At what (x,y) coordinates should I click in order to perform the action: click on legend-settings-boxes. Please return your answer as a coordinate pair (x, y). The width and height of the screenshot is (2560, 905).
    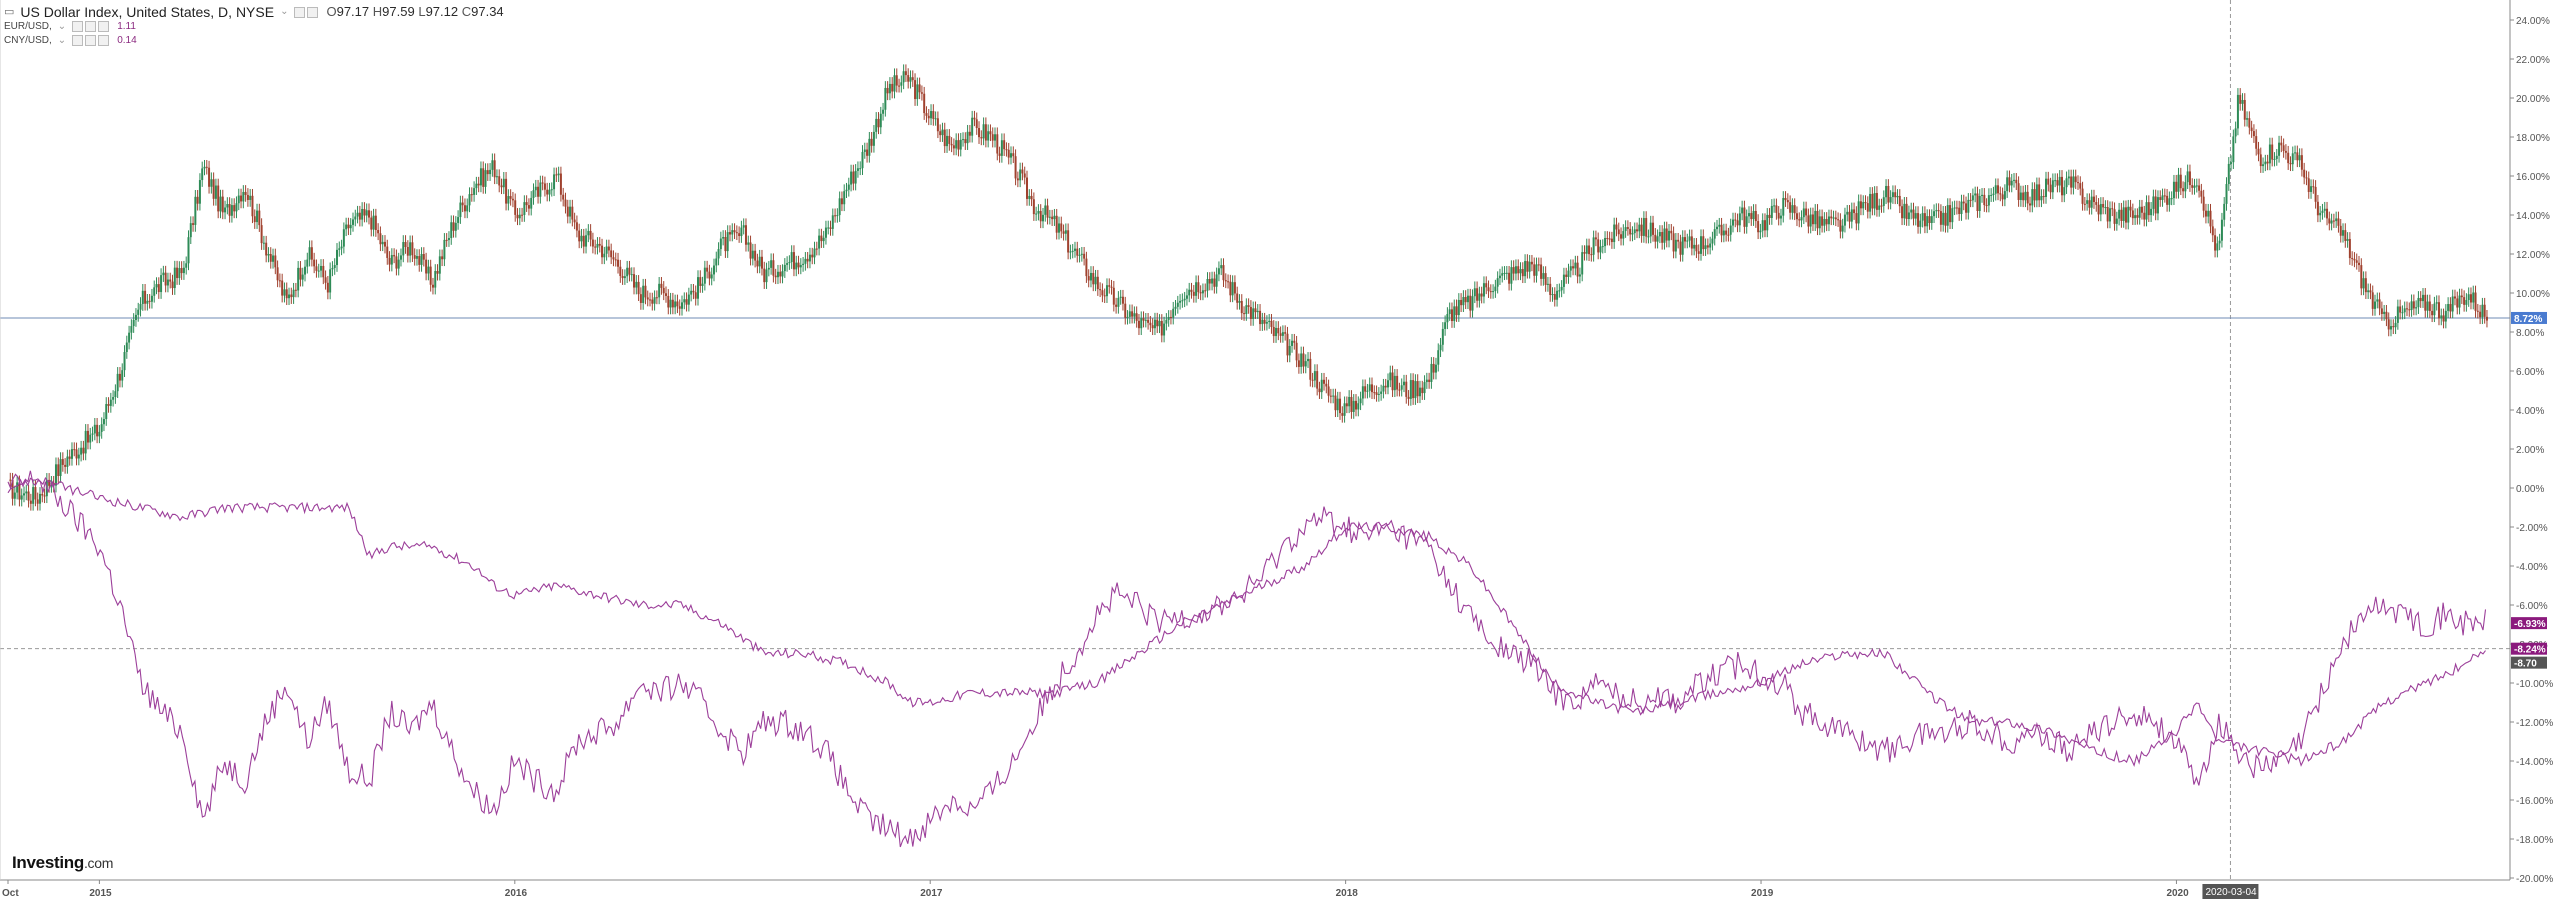
    Looking at the image, I should click on (307, 12).